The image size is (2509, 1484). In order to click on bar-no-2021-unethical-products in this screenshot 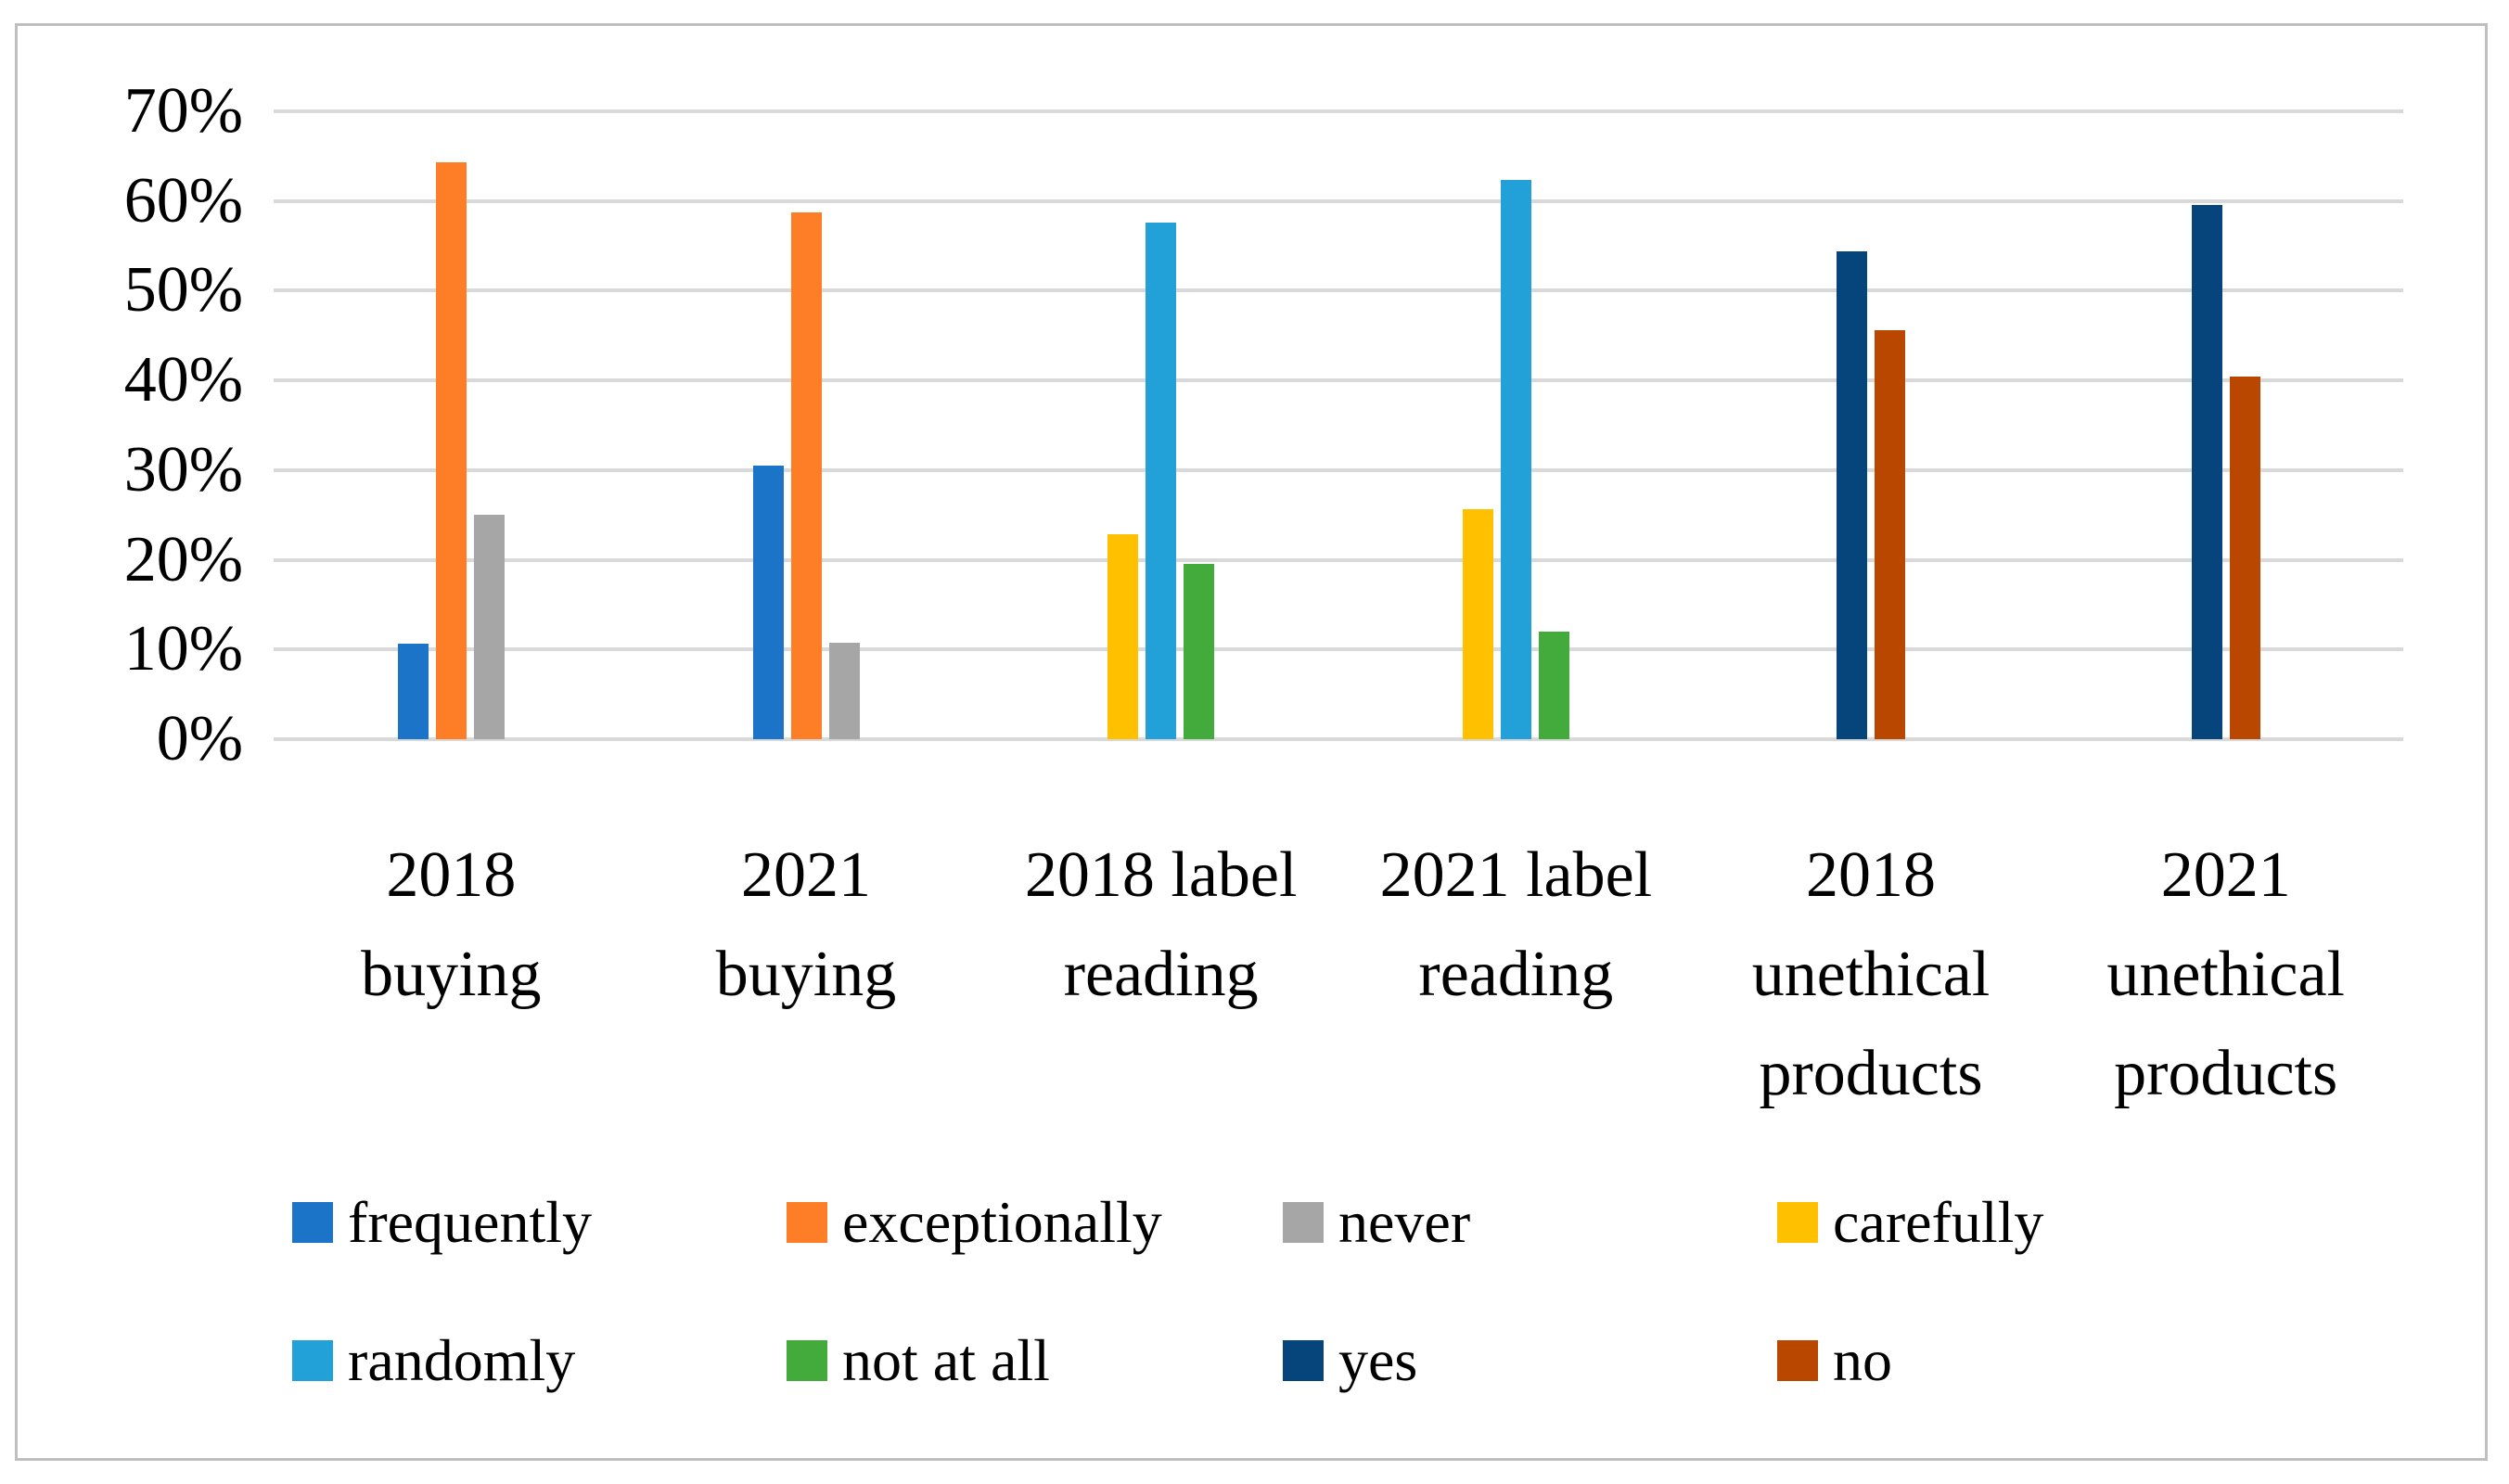, I will do `click(2245, 558)`.